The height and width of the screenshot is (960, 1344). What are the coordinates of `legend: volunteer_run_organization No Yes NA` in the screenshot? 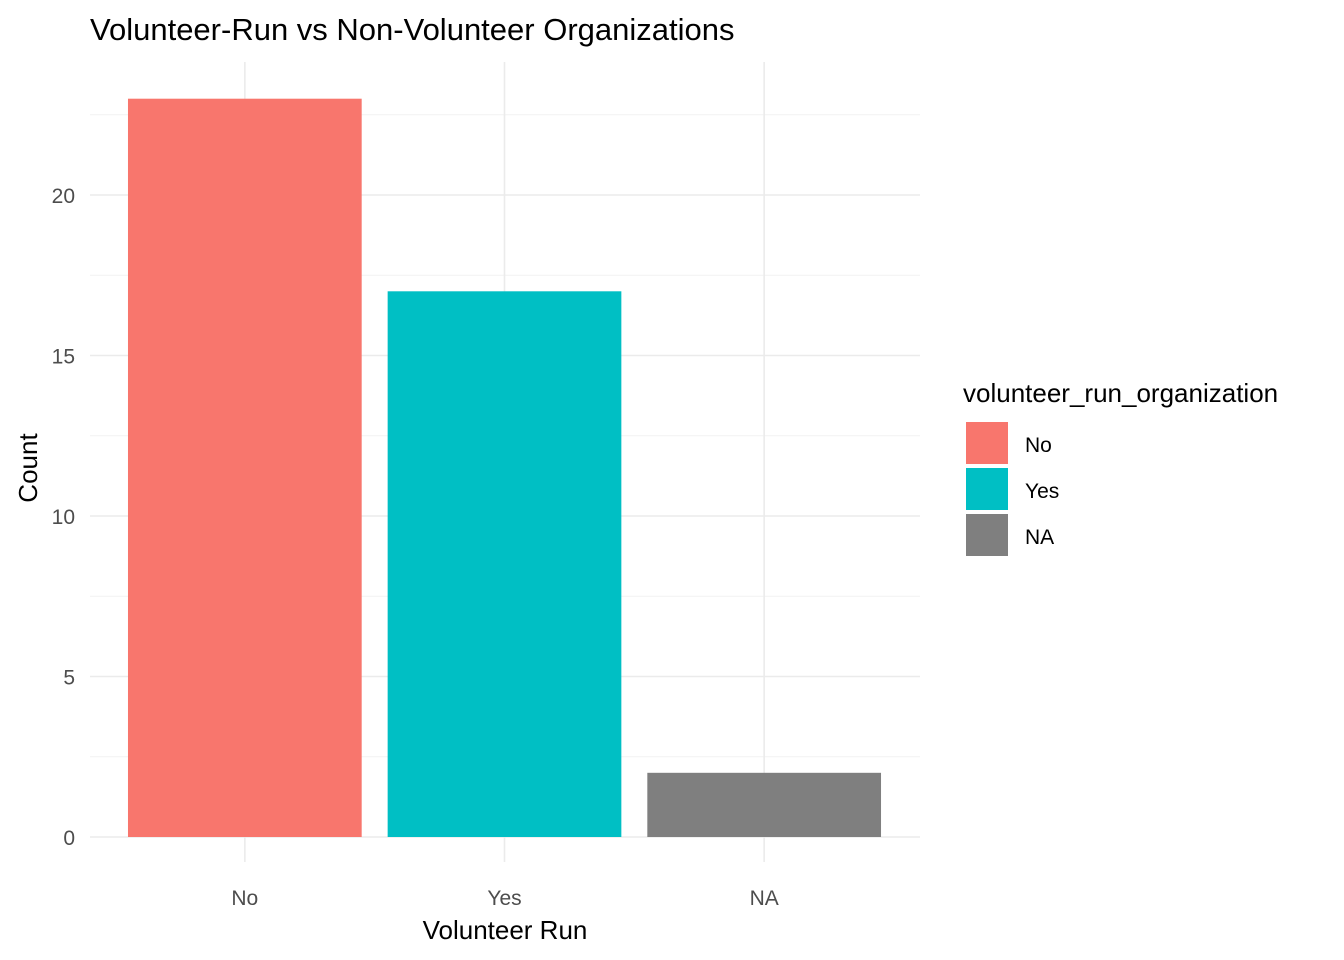 It's located at (1120, 467).